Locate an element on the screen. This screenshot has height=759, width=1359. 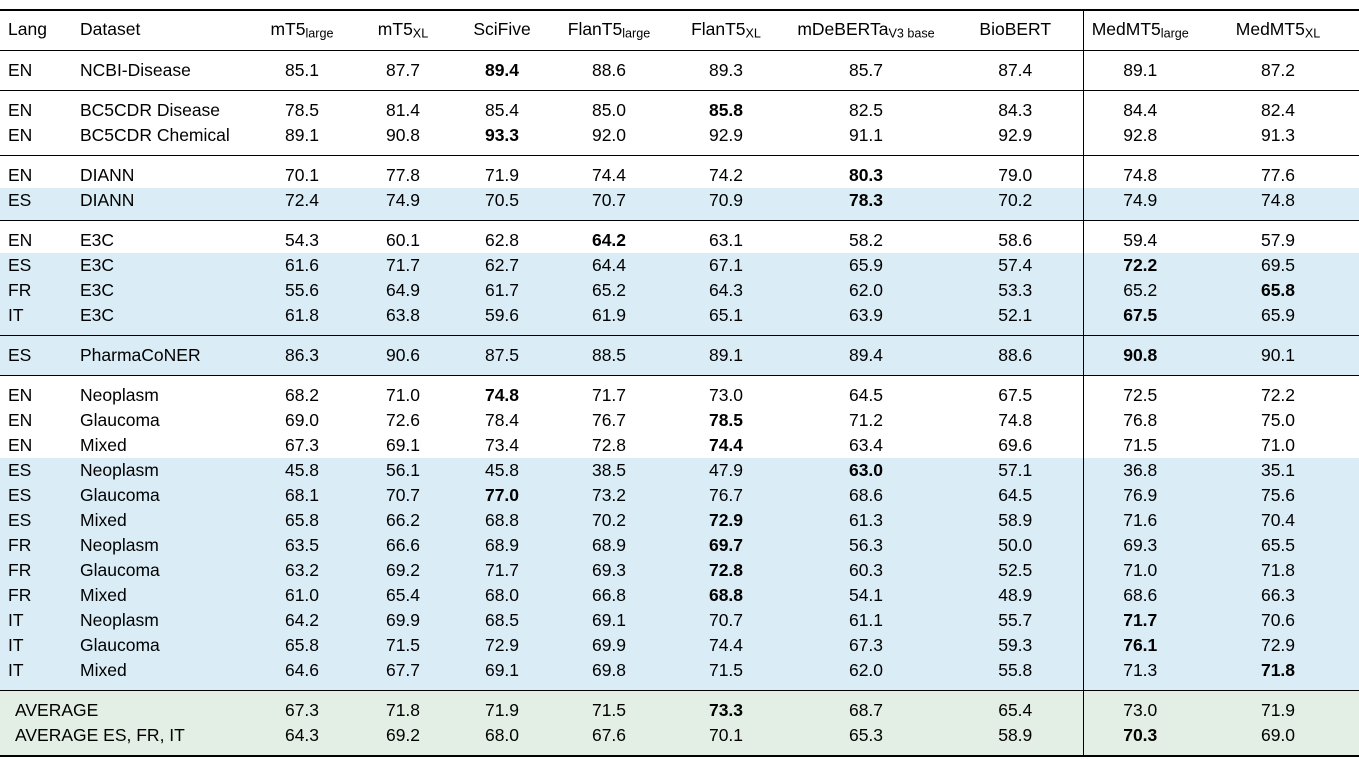
cell-score: 69.6 is located at coordinates (1015, 445).